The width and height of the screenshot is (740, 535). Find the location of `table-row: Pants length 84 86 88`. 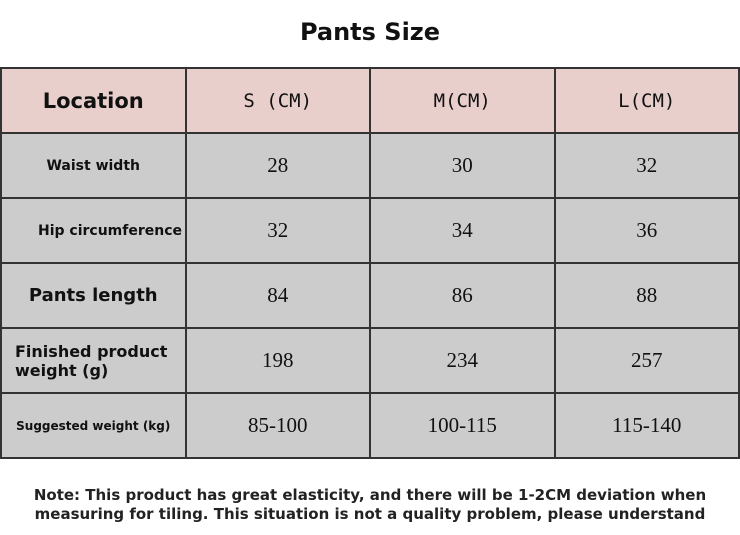

table-row: Pants length 84 86 88 is located at coordinates (370, 295).